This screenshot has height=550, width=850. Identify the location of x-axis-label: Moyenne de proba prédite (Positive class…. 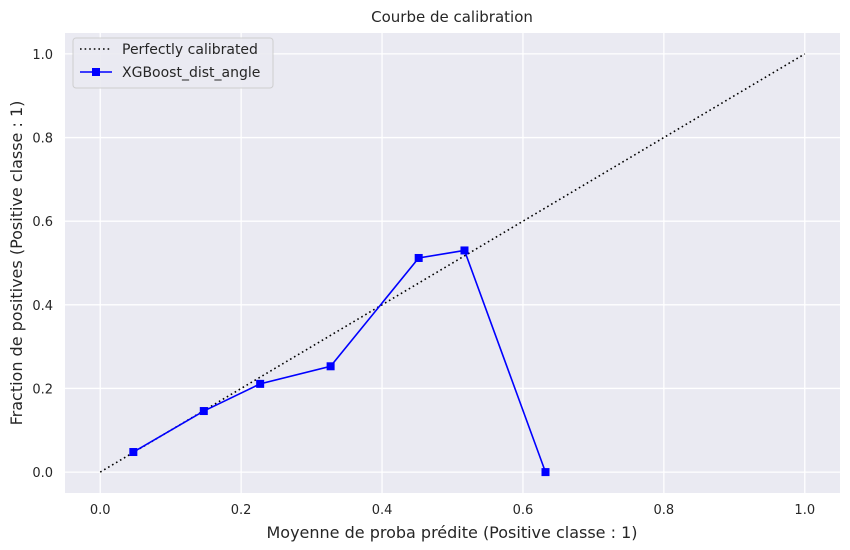
(451, 532).